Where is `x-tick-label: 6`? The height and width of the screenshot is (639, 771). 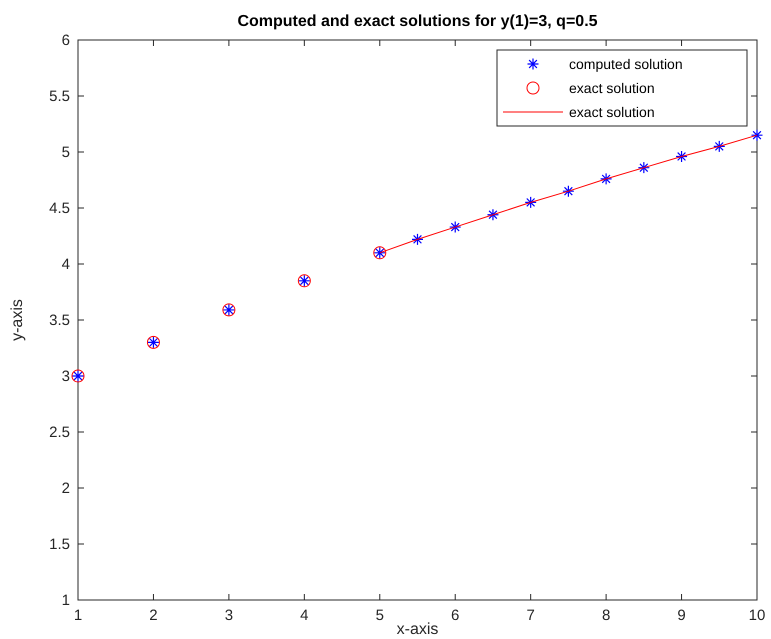 x-tick-label: 6 is located at coordinates (455, 615).